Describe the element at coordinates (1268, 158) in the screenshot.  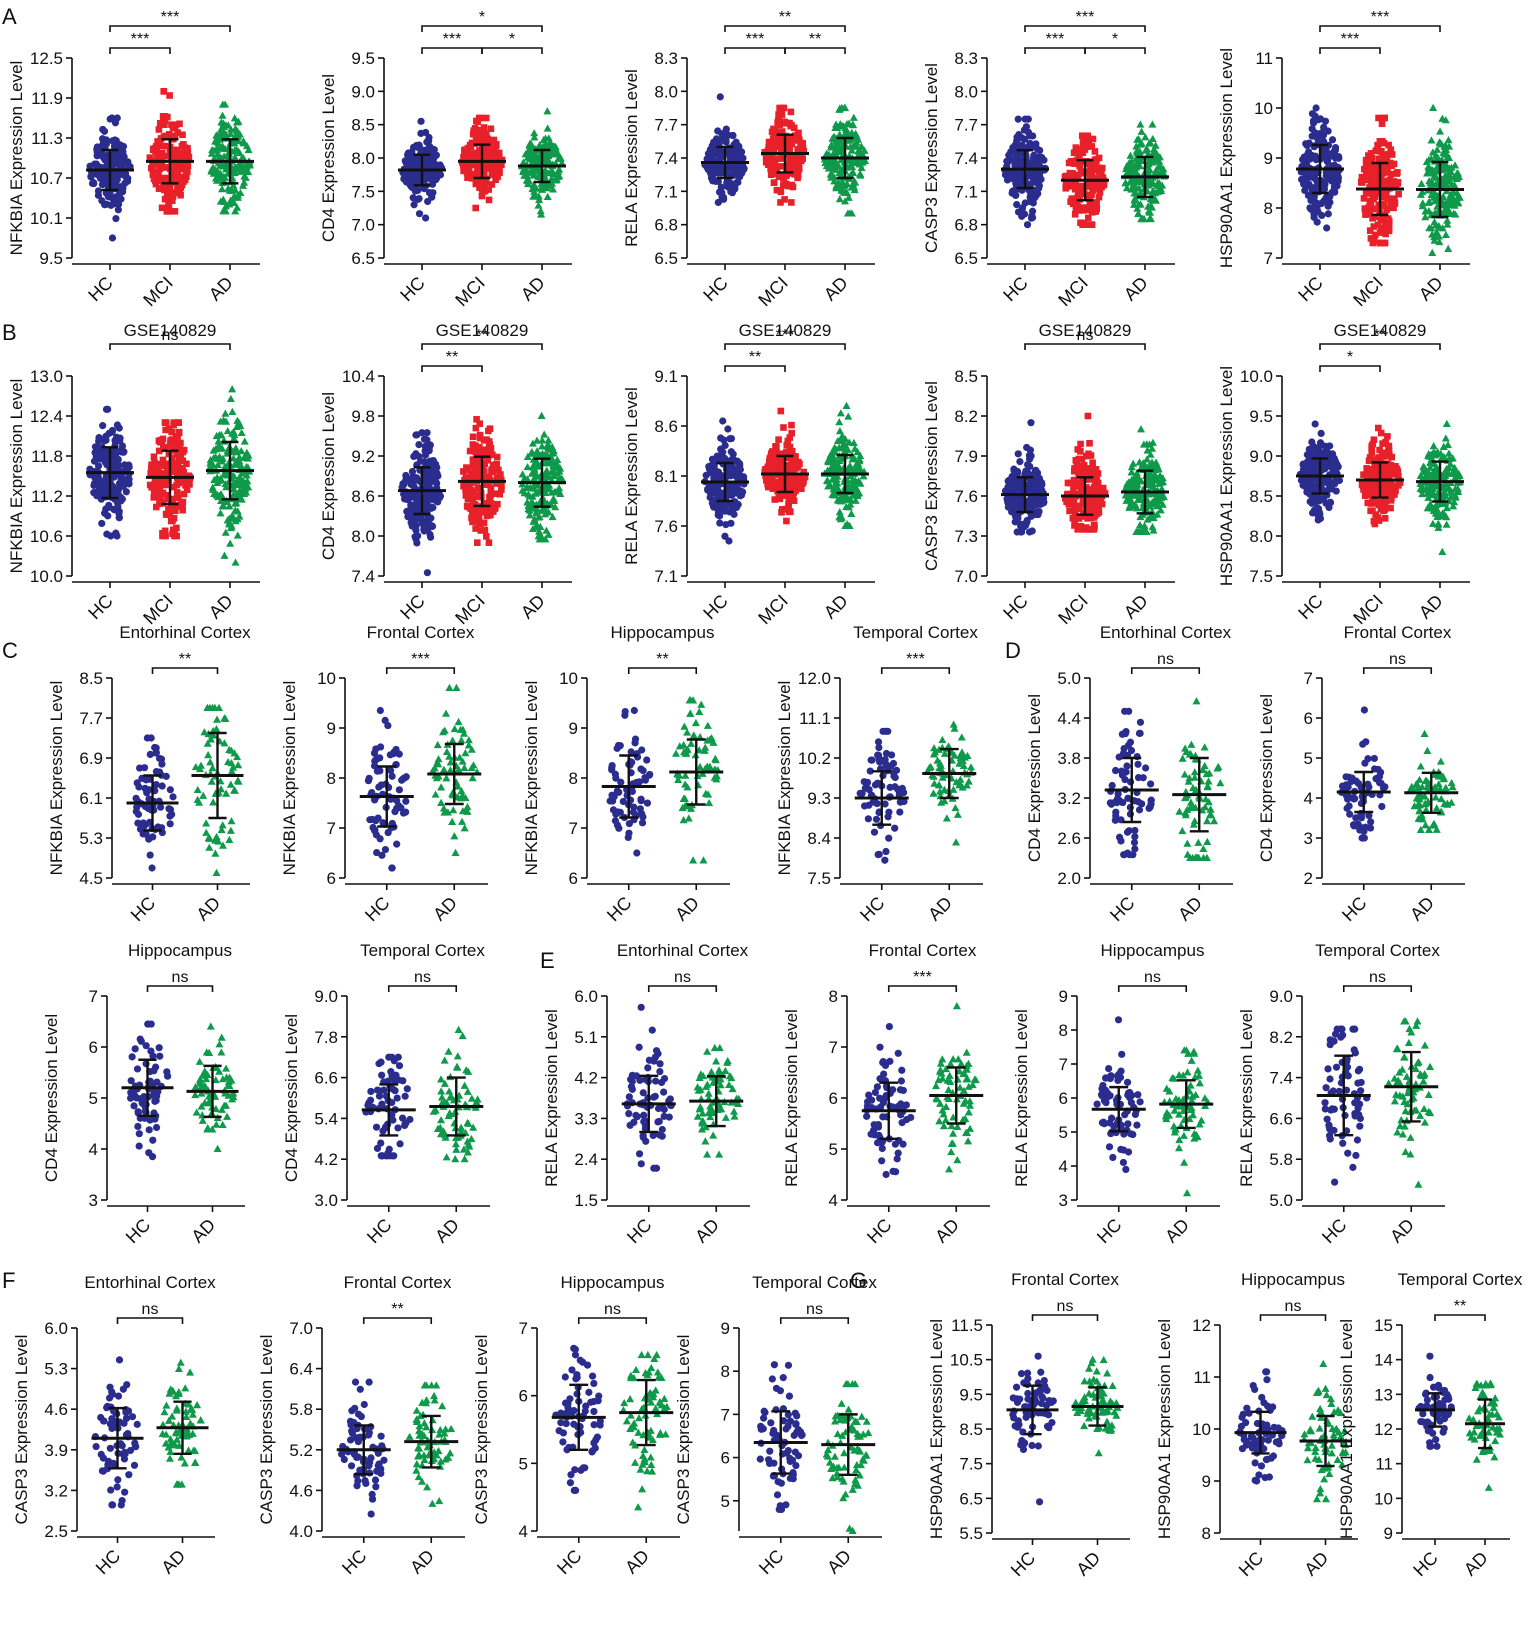
I see `y-tick-label: 9` at that location.